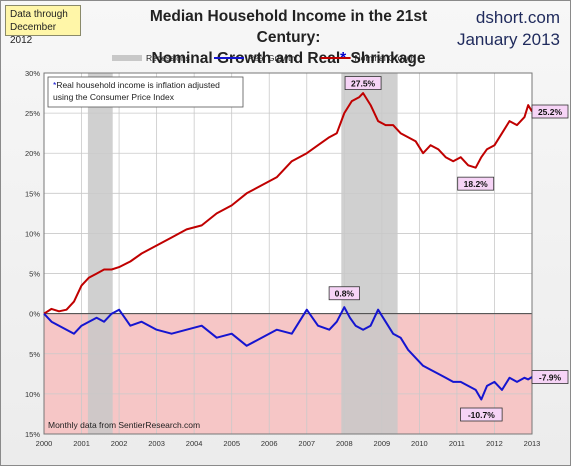 This screenshot has height=466, width=571. I want to click on callout-27-5pct: 27.5%, so click(363, 83).